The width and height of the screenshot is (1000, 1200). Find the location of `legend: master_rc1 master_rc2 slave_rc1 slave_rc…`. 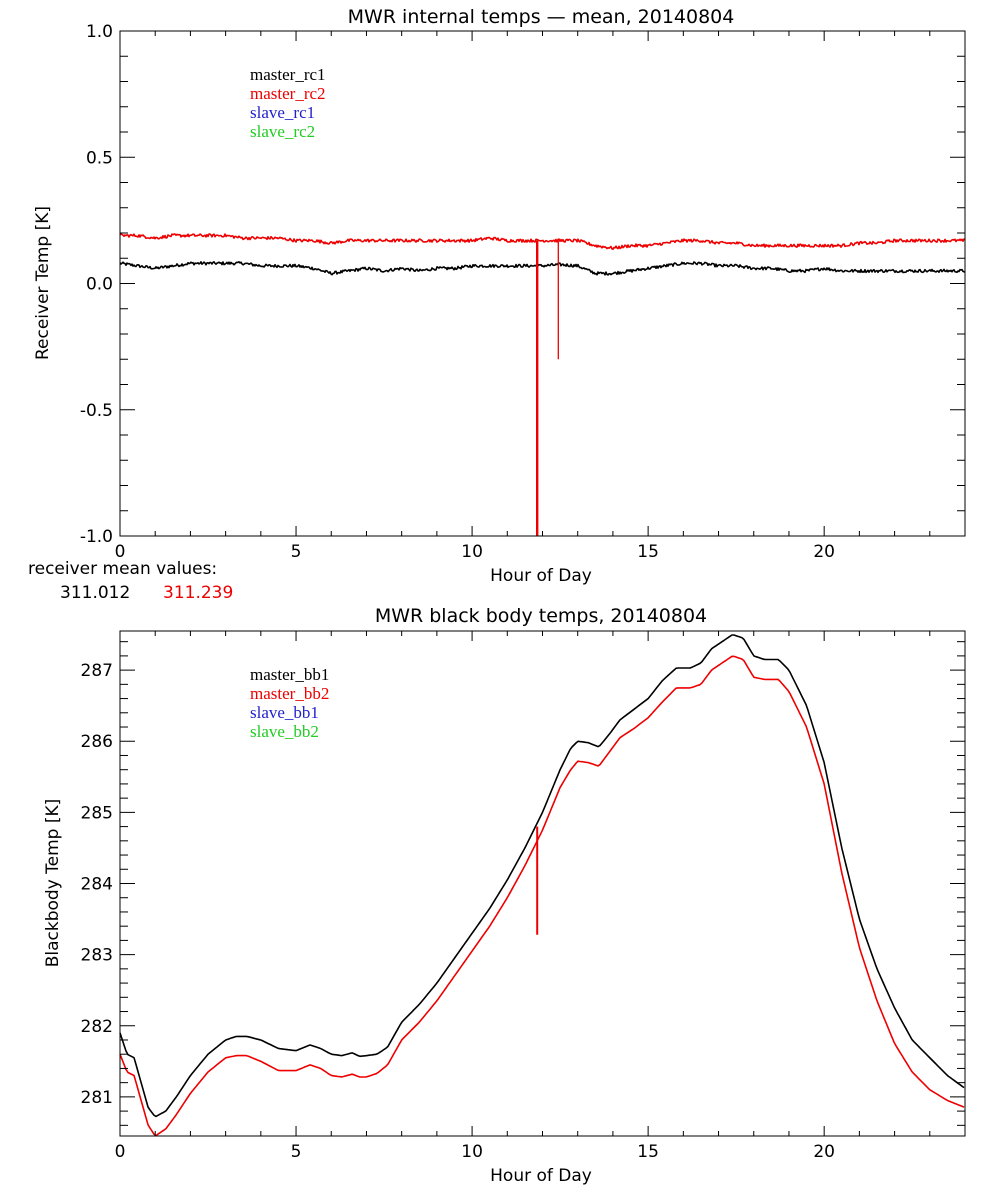

legend: master_rc1 master_rc2 slave_rc1 slave_rc… is located at coordinates (288, 103).